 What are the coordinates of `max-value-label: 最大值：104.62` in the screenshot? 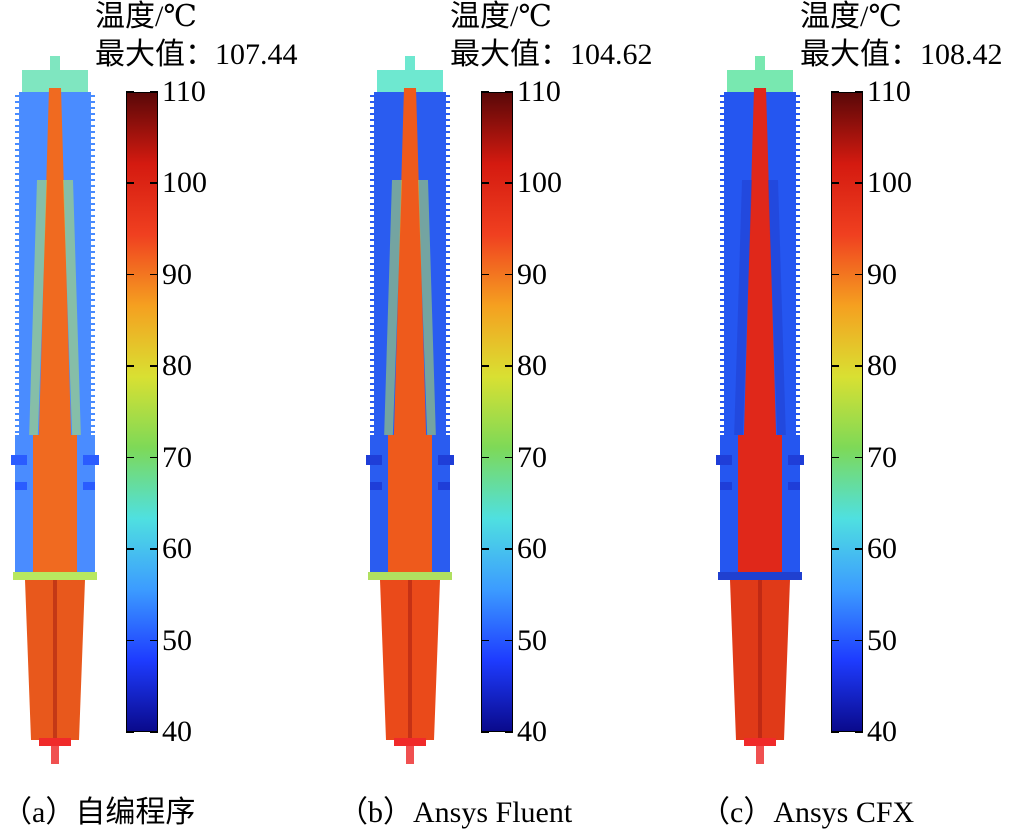 It's located at (551, 54).